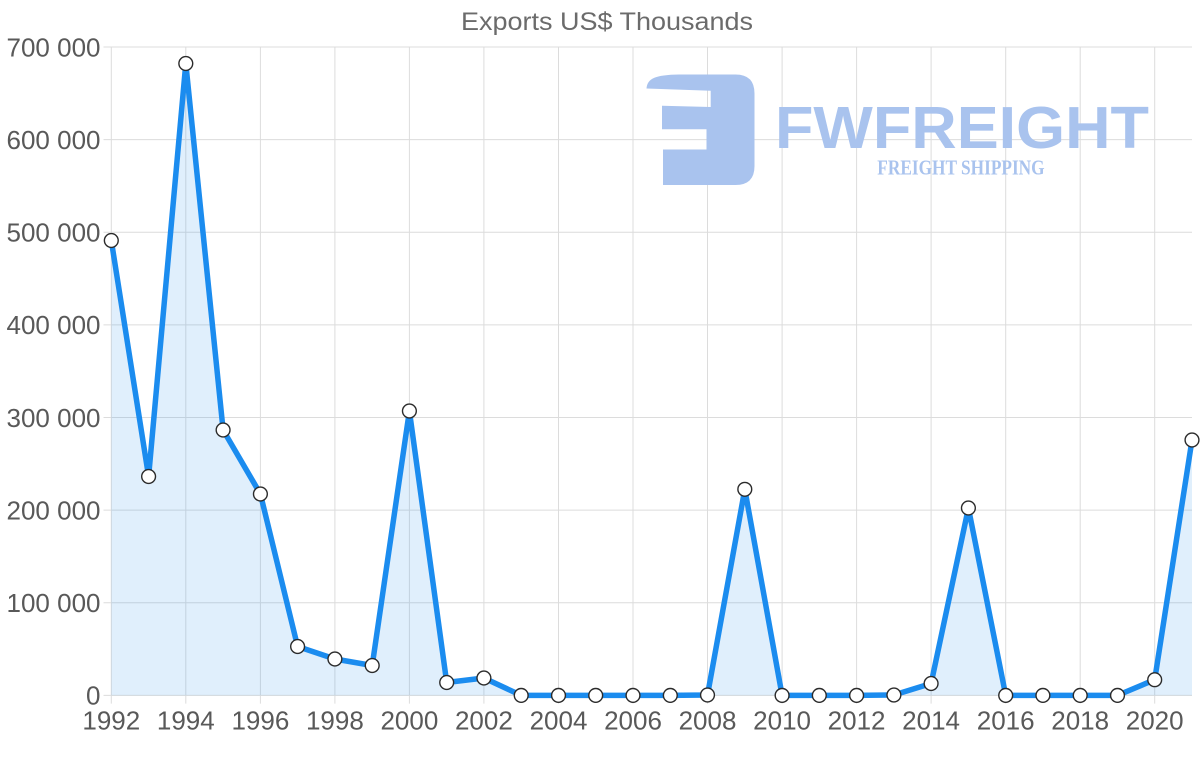 This screenshot has height=763, width=1200. Describe the element at coordinates (857, 721) in the screenshot. I see `svg-text: 2012` at that location.